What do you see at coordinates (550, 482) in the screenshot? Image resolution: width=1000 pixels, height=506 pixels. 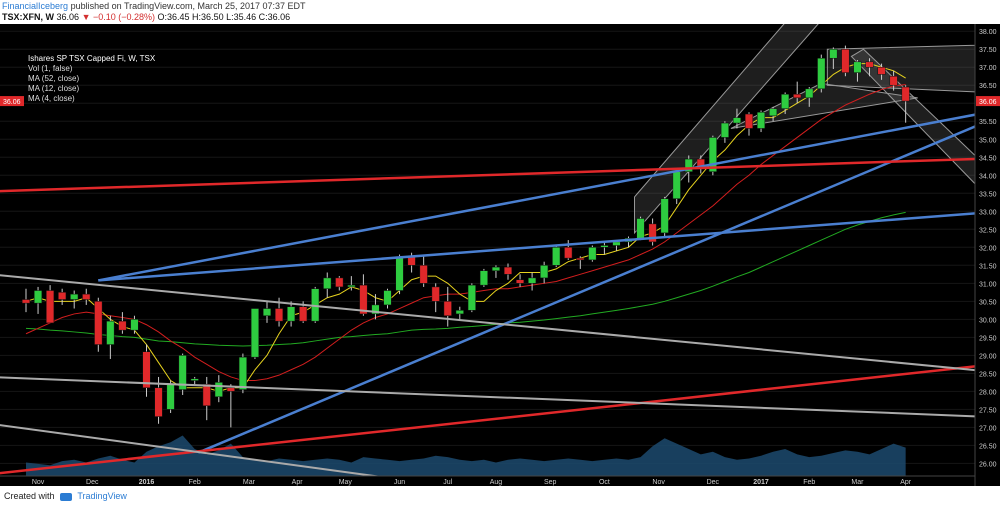 I see `x-tick-label: Sep` at bounding box center [550, 482].